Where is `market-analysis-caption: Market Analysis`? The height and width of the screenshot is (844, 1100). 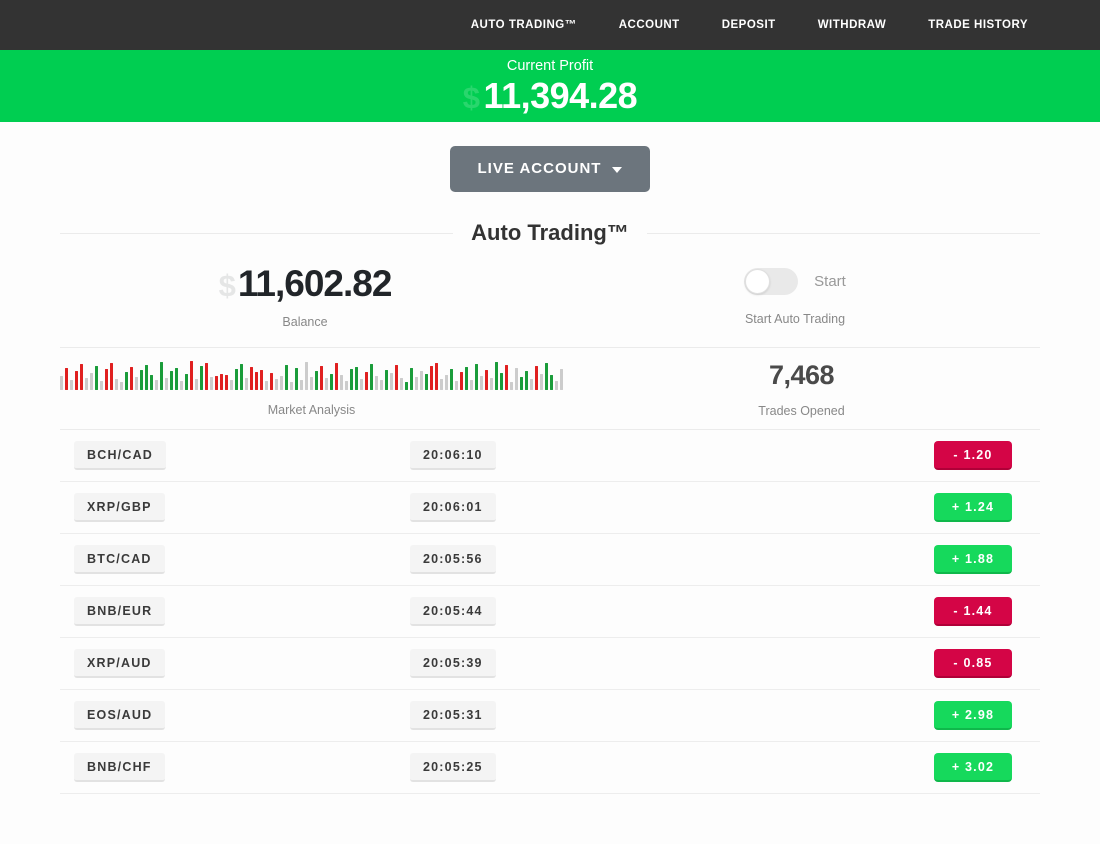
market-analysis-caption: Market Analysis is located at coordinates (311, 410).